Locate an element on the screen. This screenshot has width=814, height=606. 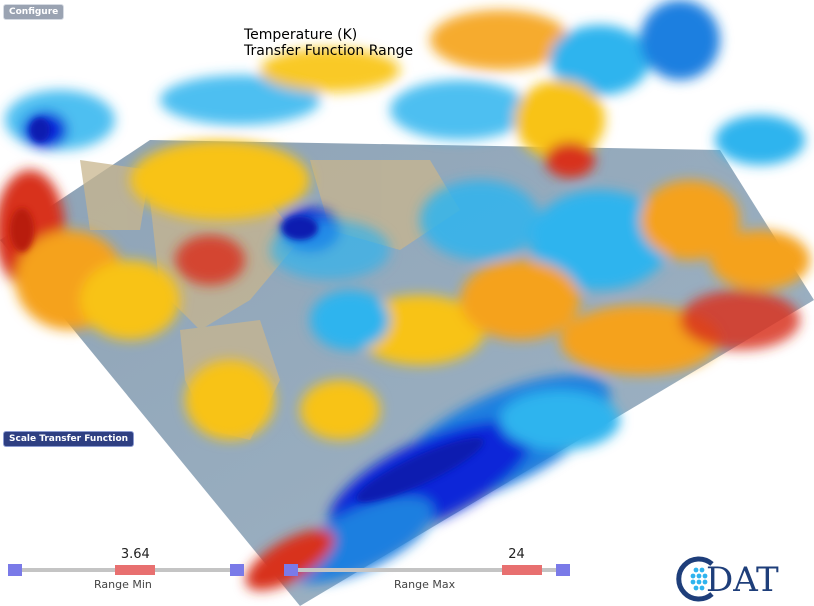
range-min-end-handle is located at coordinates (237, 570).